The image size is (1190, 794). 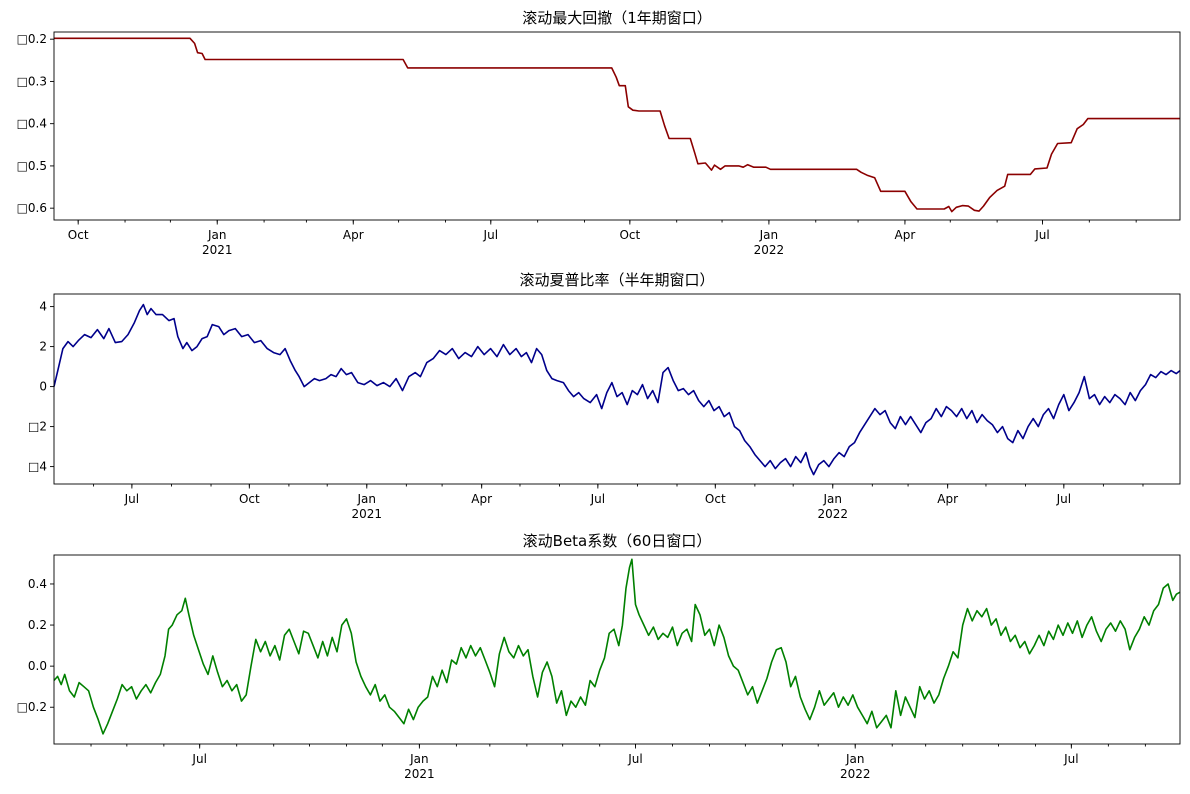 I want to click on y-tick-label: 4, so click(x=43, y=307).